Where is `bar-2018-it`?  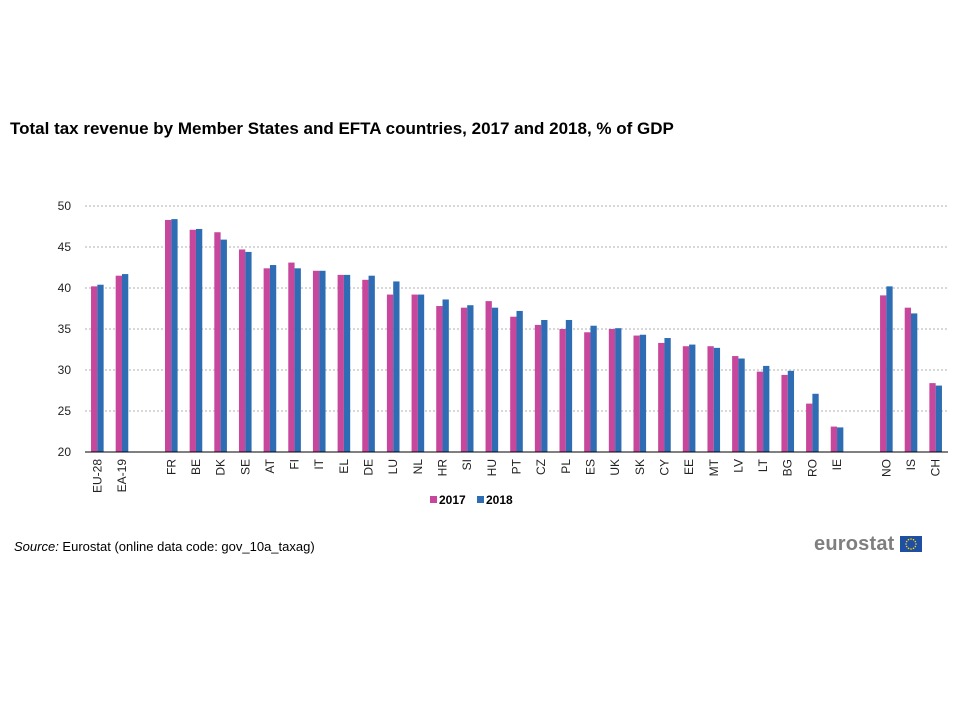 bar-2018-it is located at coordinates (322, 361).